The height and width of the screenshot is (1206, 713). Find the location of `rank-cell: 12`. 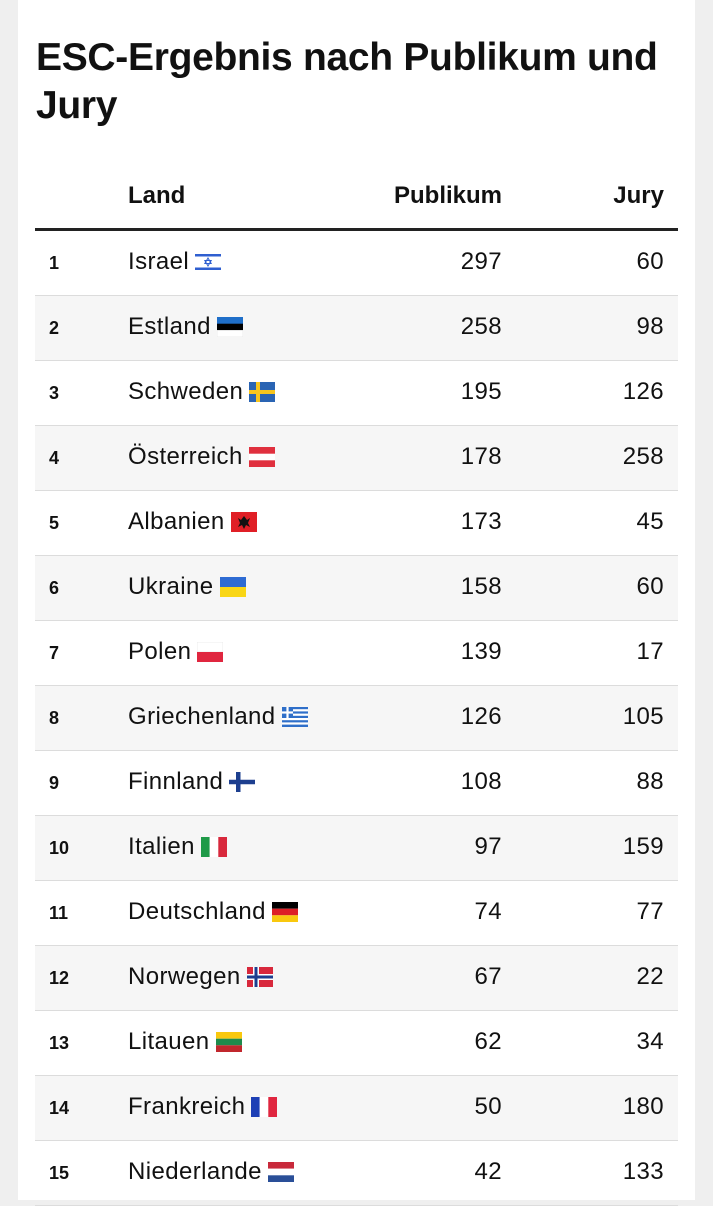

rank-cell: 12 is located at coordinates (59, 978).